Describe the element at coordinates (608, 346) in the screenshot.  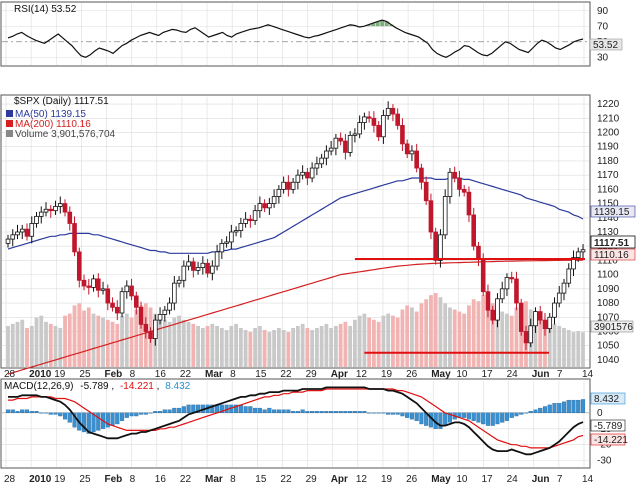
I see `price-y-tick: 1050` at that location.